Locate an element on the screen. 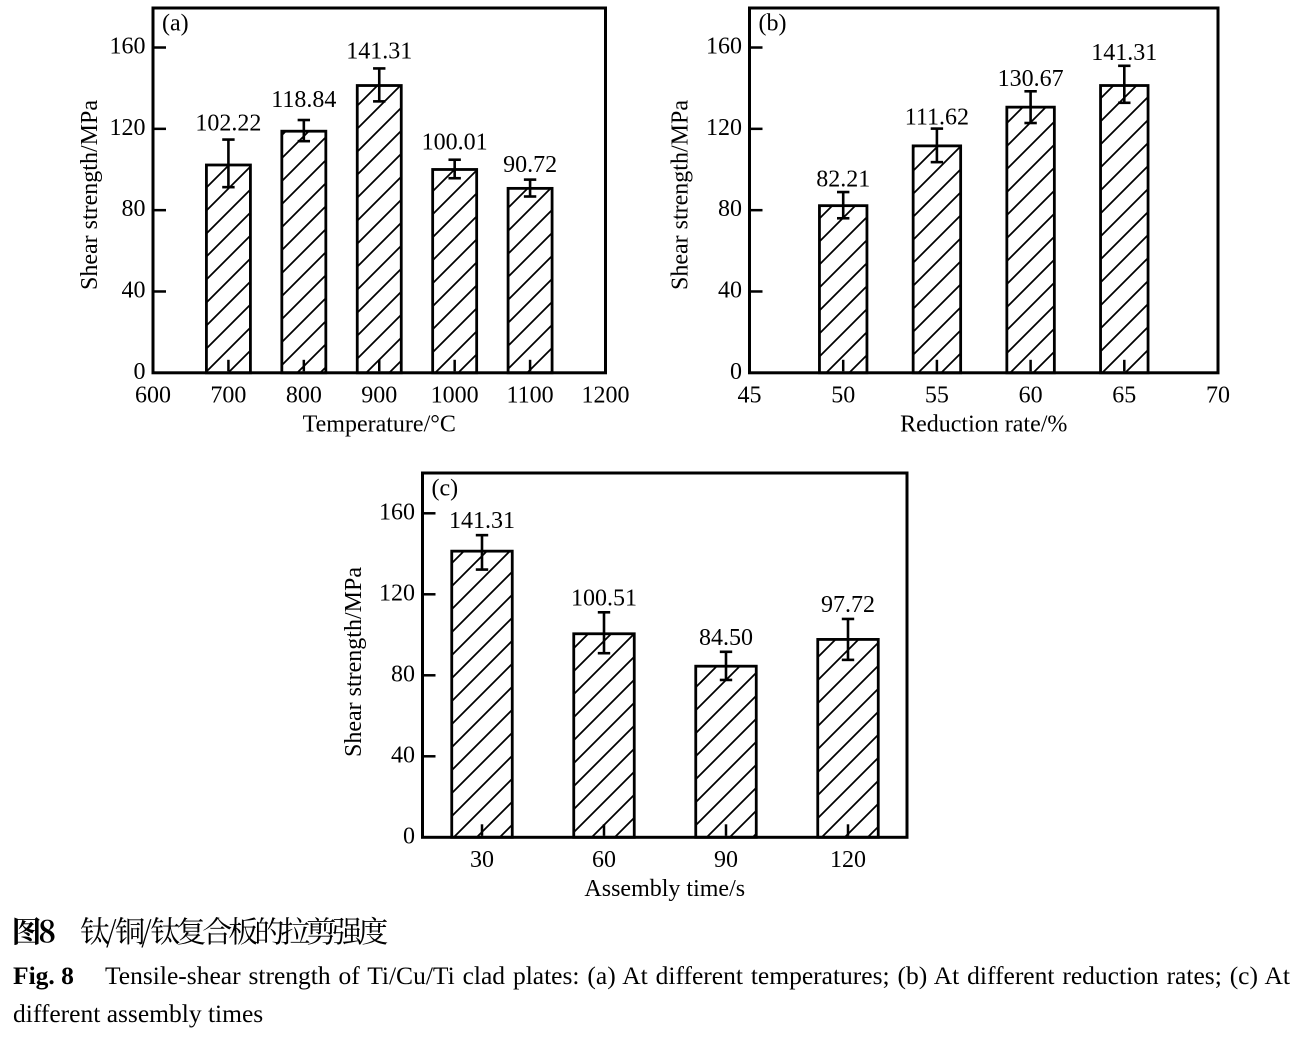 The height and width of the screenshot is (1044, 1308). svg-text: (a) is located at coordinates (175, 24).